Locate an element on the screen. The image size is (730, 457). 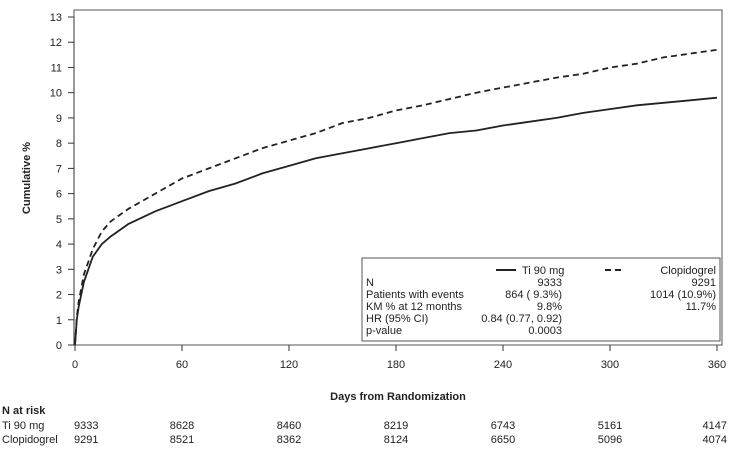
y-tick-label: 0 is located at coordinates (59, 346).